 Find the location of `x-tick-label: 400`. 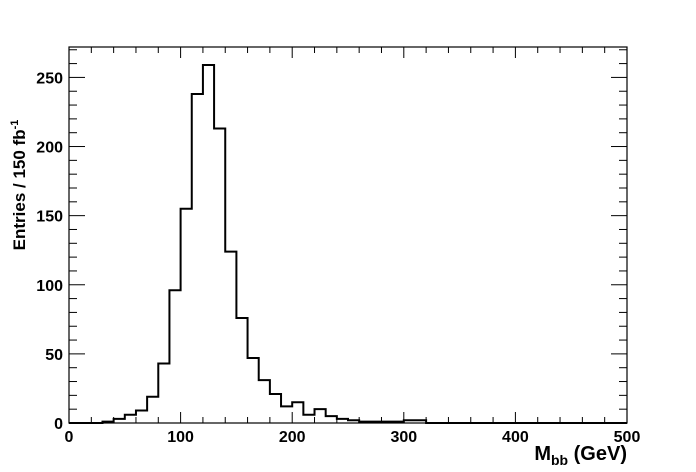

x-tick-label: 400 is located at coordinates (515, 437).